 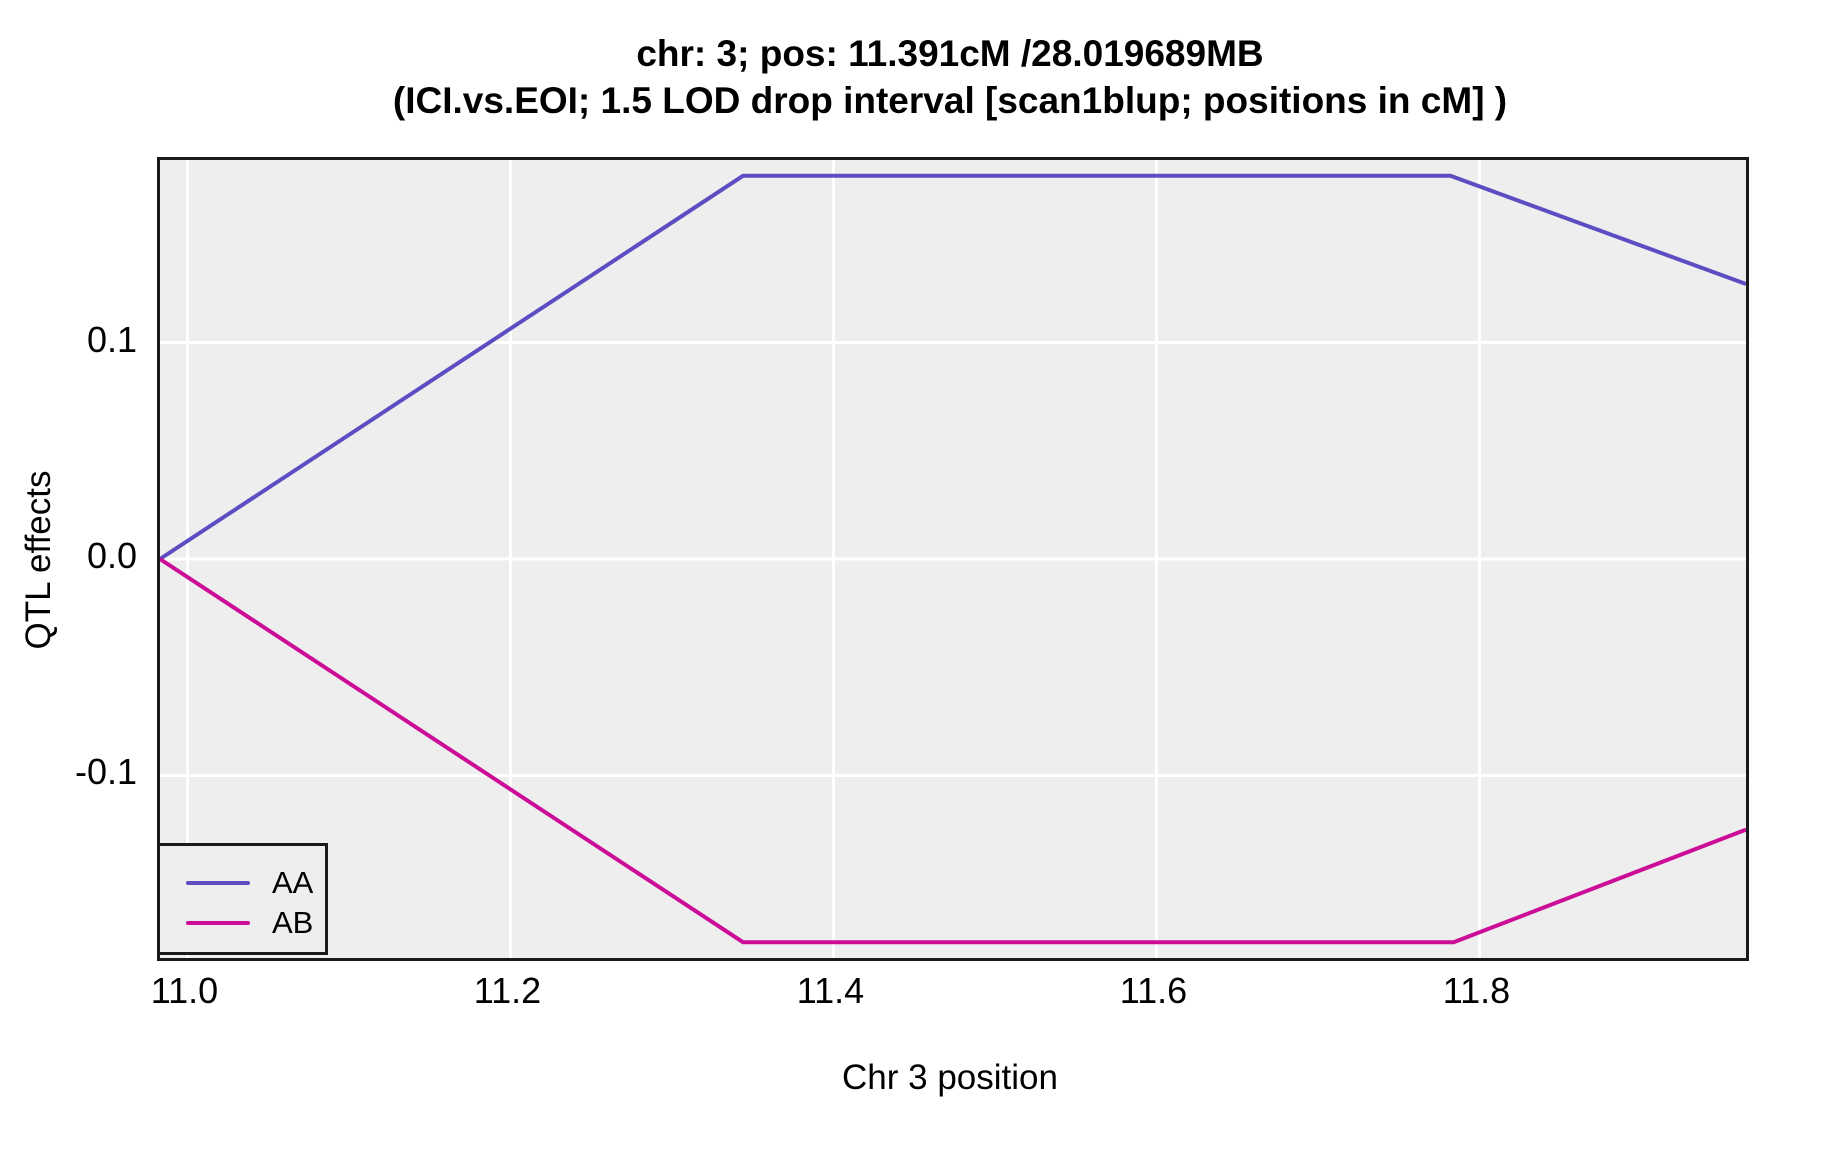 What do you see at coordinates (105, 772) in the screenshot?
I see `y-tick-label: -0.1` at bounding box center [105, 772].